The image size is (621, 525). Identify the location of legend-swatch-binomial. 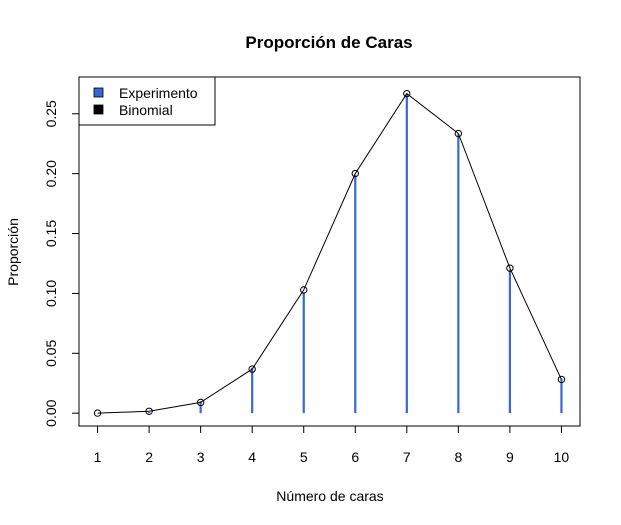
(98, 109).